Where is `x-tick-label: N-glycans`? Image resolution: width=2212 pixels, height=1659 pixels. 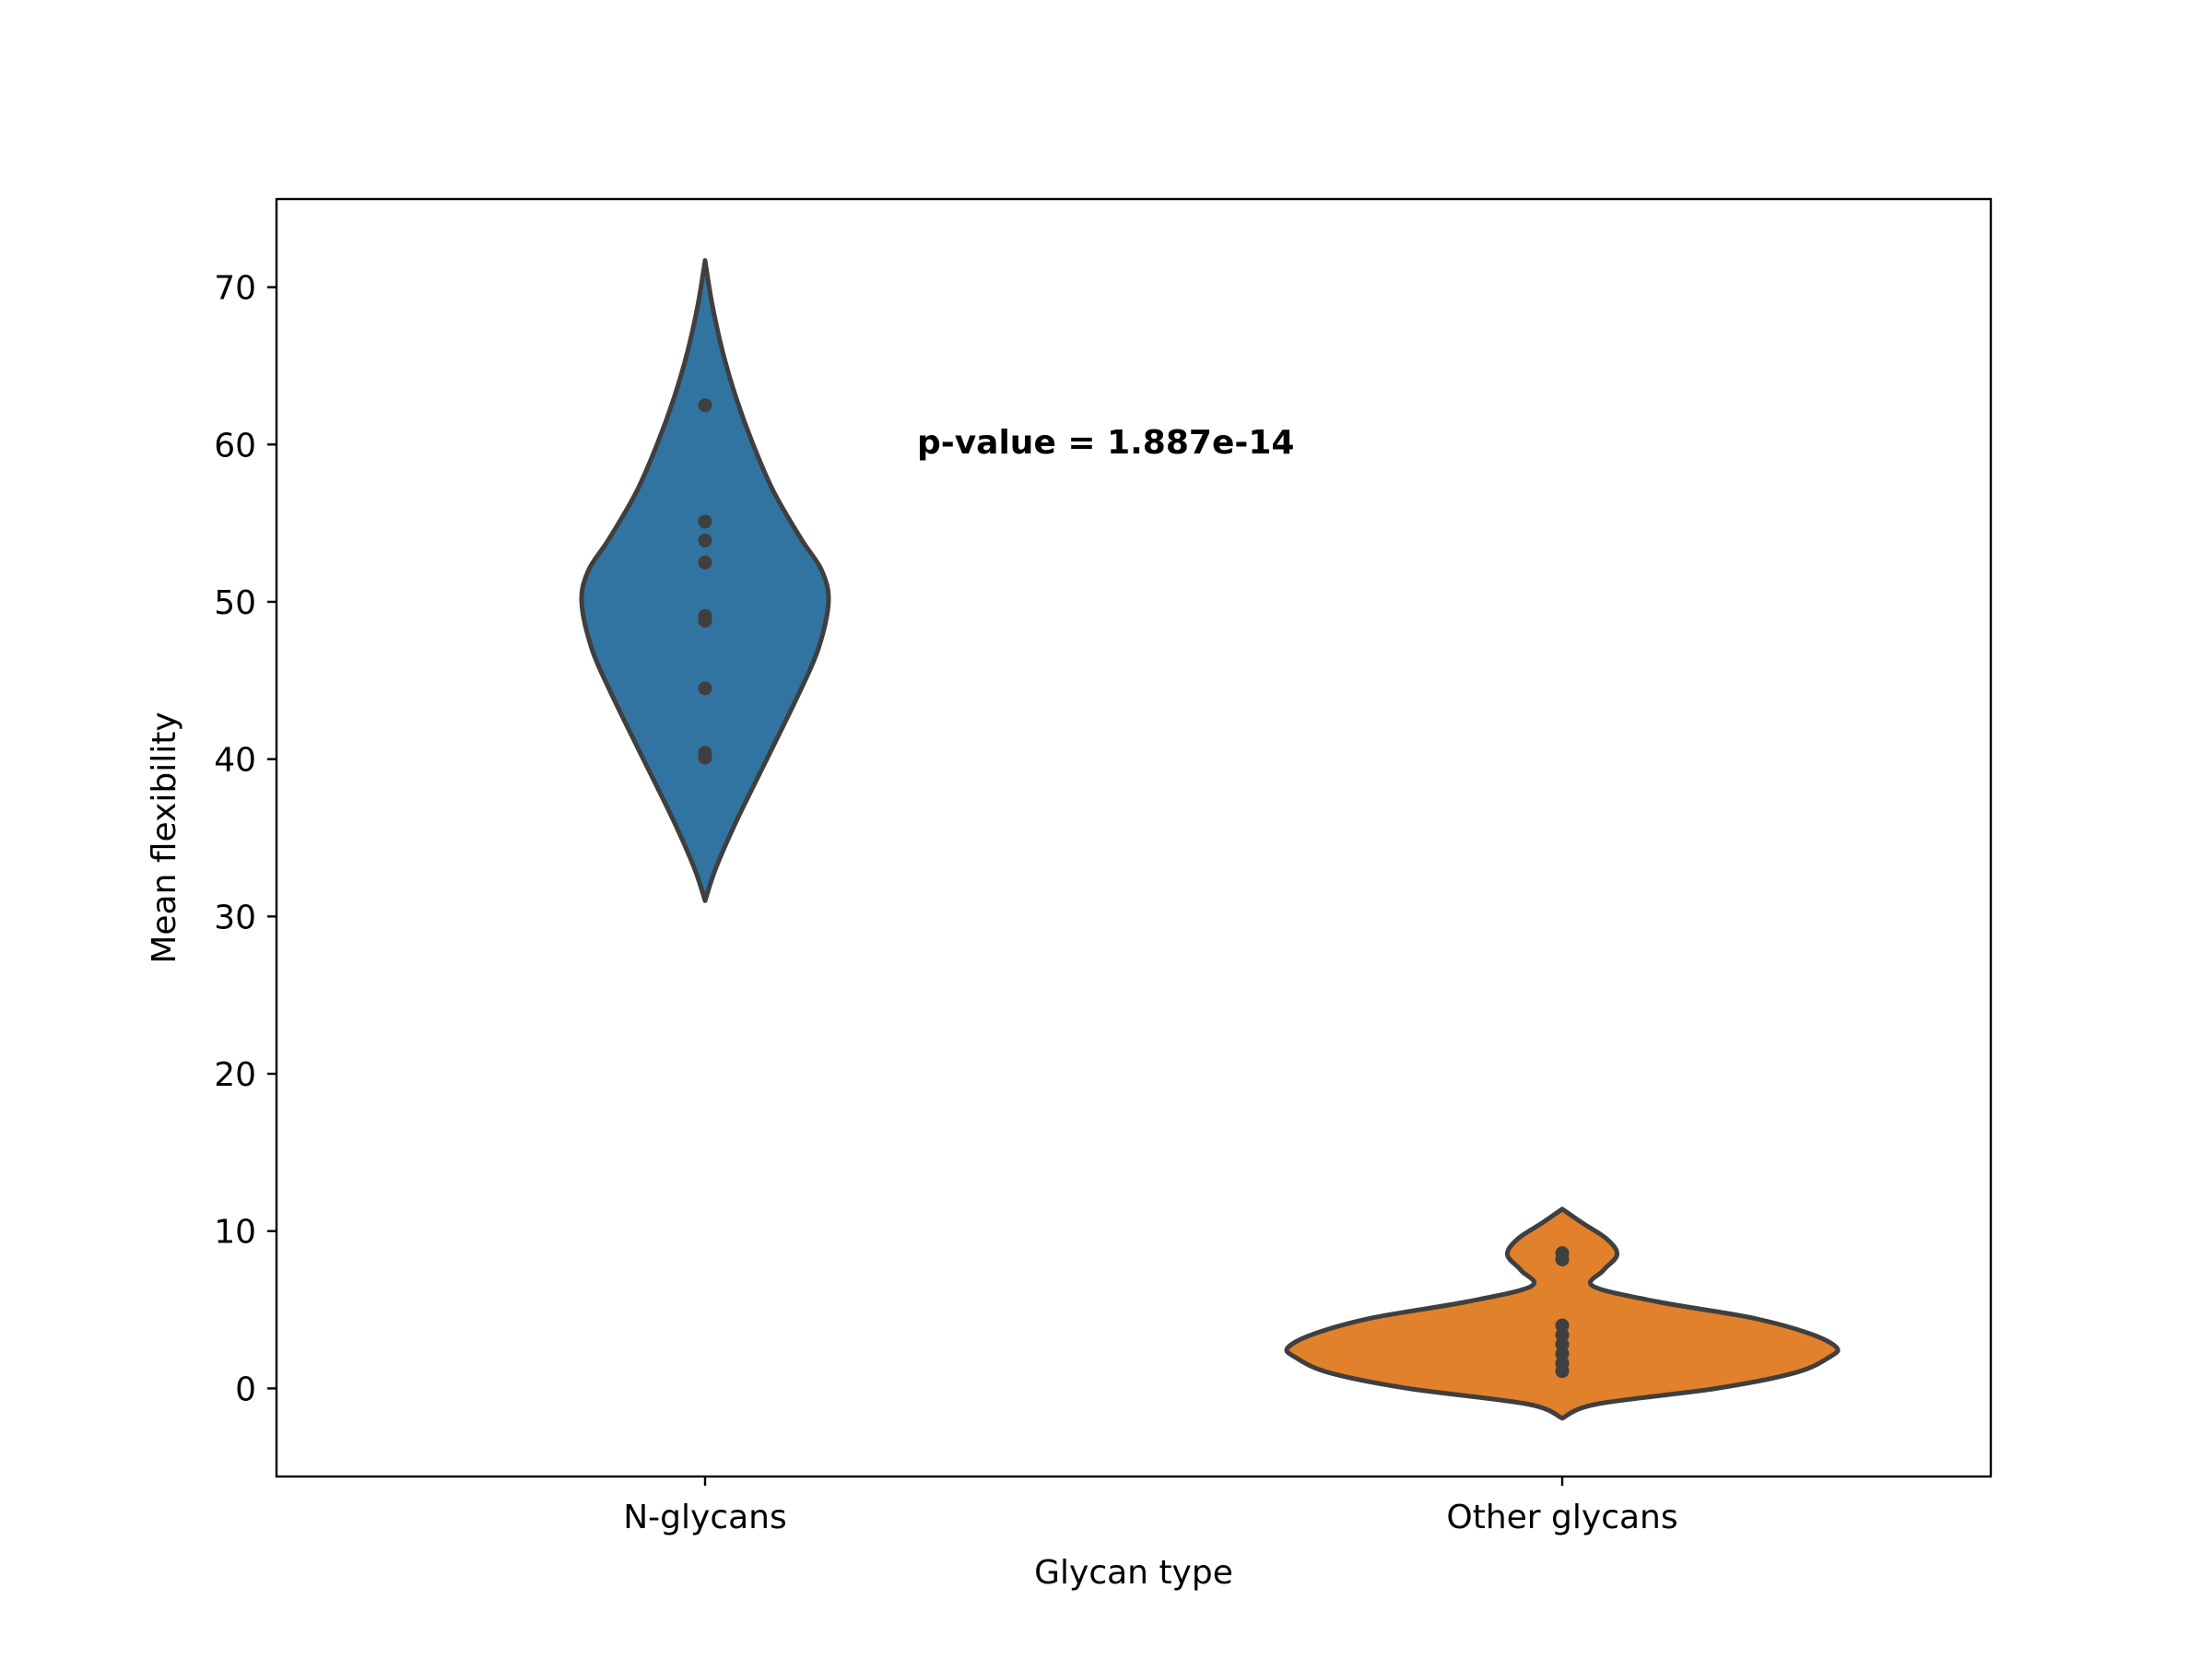
x-tick-label: N-glycans is located at coordinates (705, 1517).